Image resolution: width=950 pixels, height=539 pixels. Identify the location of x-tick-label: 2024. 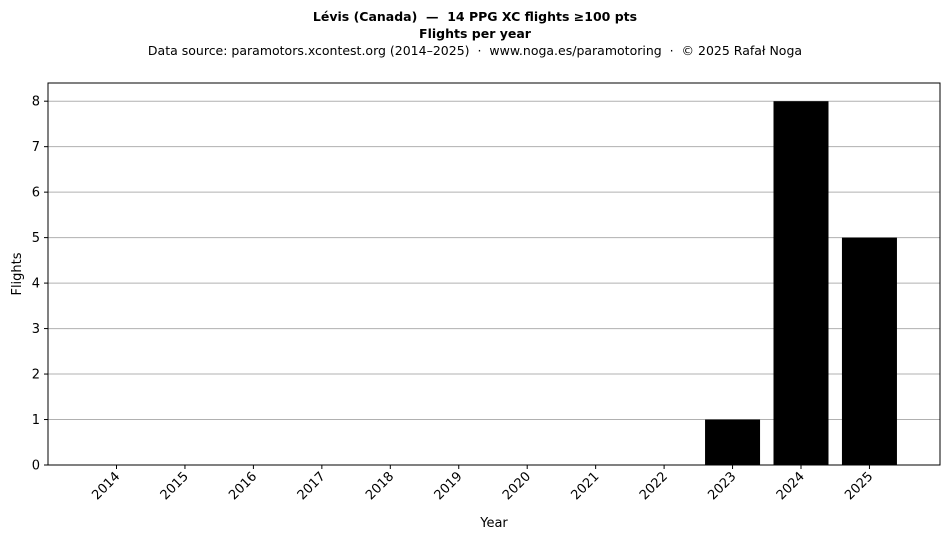
(791, 486).